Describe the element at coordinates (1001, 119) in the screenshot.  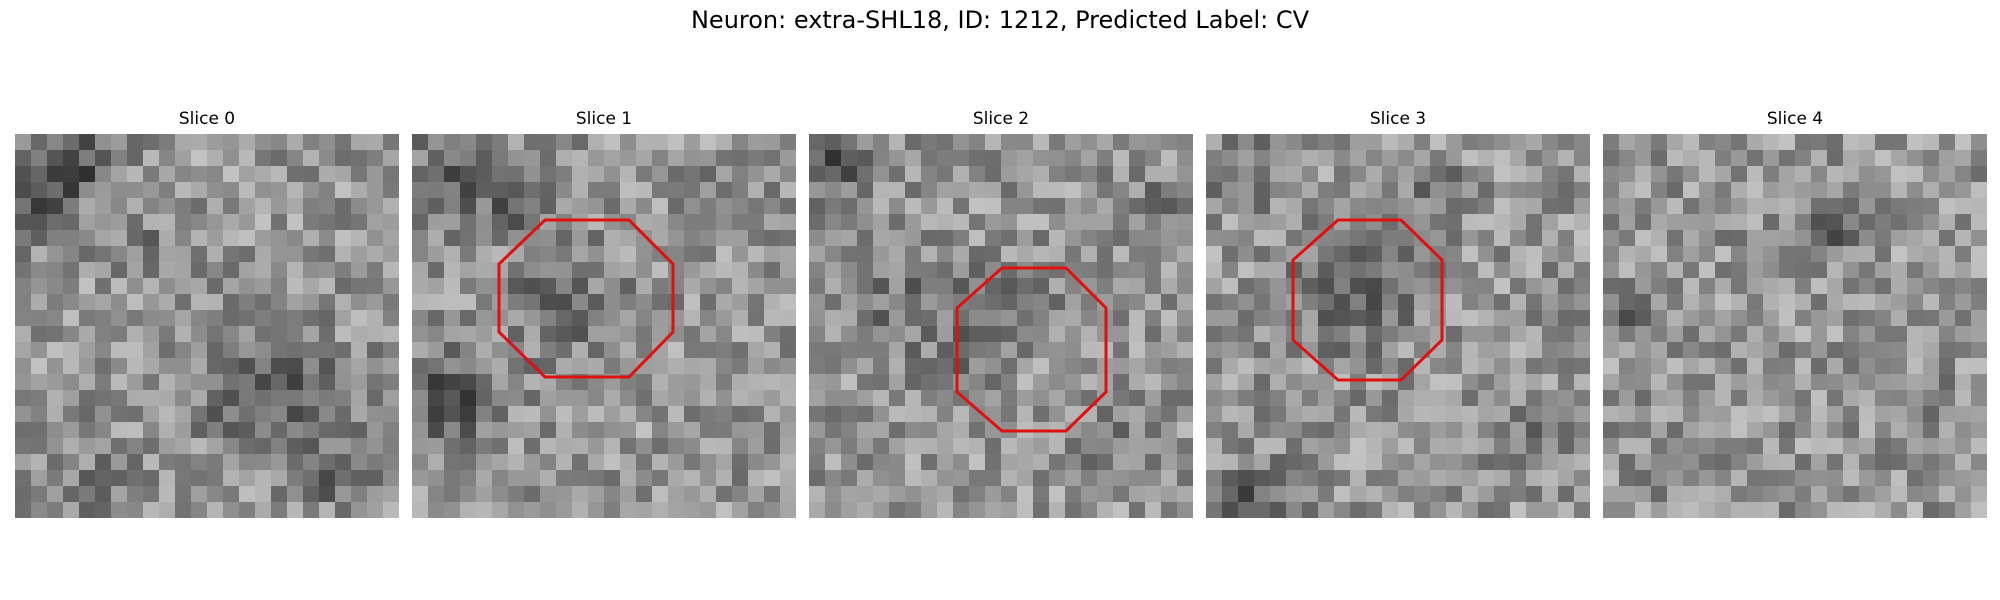
I see `slice-title-2: Slice 2` at that location.